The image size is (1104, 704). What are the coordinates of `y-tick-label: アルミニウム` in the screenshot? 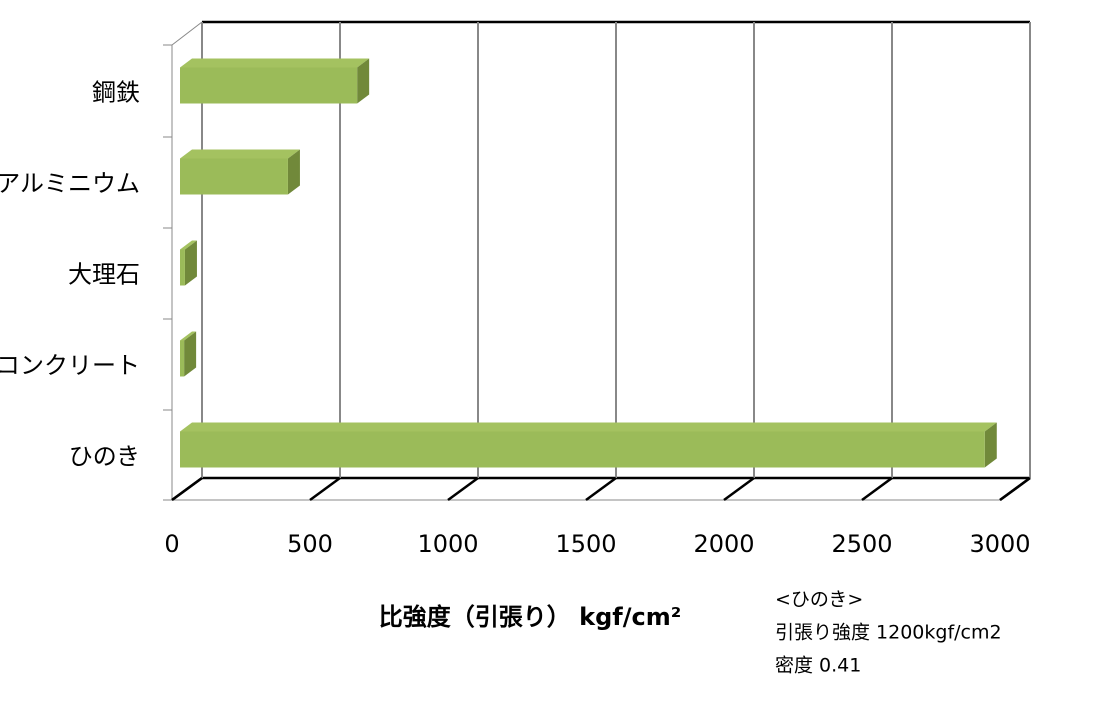 It's located at (70, 184).